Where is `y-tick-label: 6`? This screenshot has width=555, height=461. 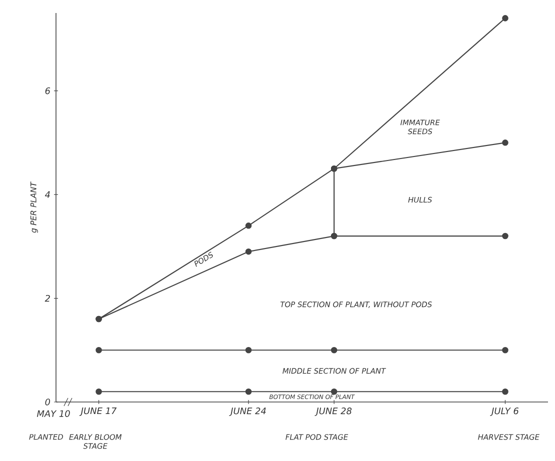 y-tick-label: 6 is located at coordinates (47, 90).